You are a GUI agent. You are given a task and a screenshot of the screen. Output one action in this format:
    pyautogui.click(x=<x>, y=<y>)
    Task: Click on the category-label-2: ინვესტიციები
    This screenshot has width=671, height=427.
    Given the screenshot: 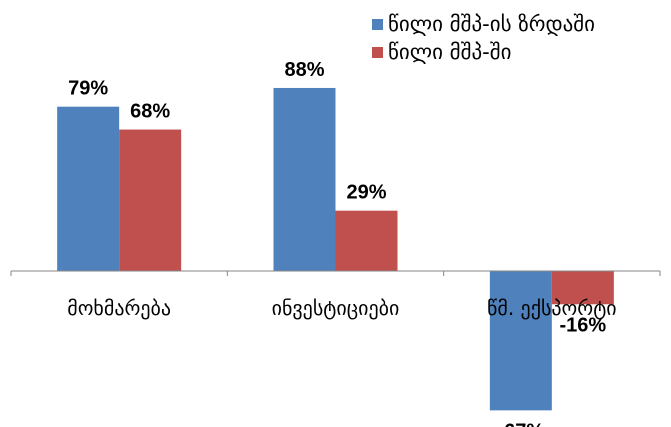 What is the action you would take?
    pyautogui.click(x=336, y=308)
    